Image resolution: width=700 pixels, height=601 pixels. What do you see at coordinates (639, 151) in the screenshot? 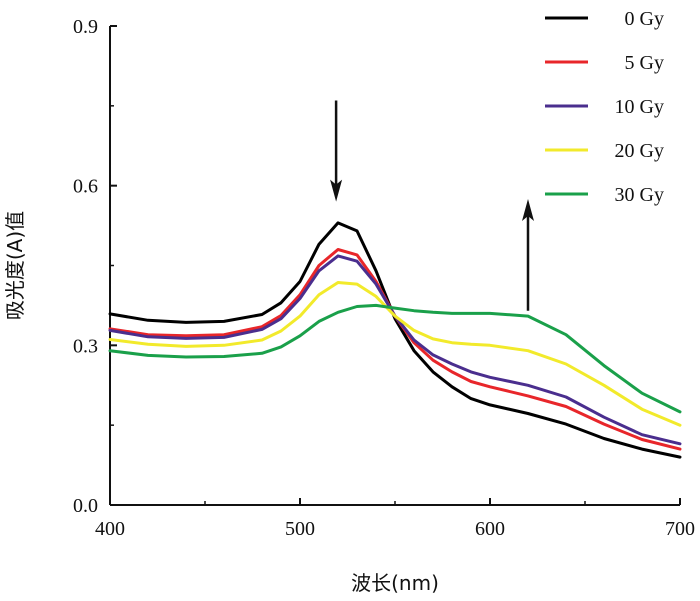
I see `legend-label-3: 20 Gy` at bounding box center [639, 151].